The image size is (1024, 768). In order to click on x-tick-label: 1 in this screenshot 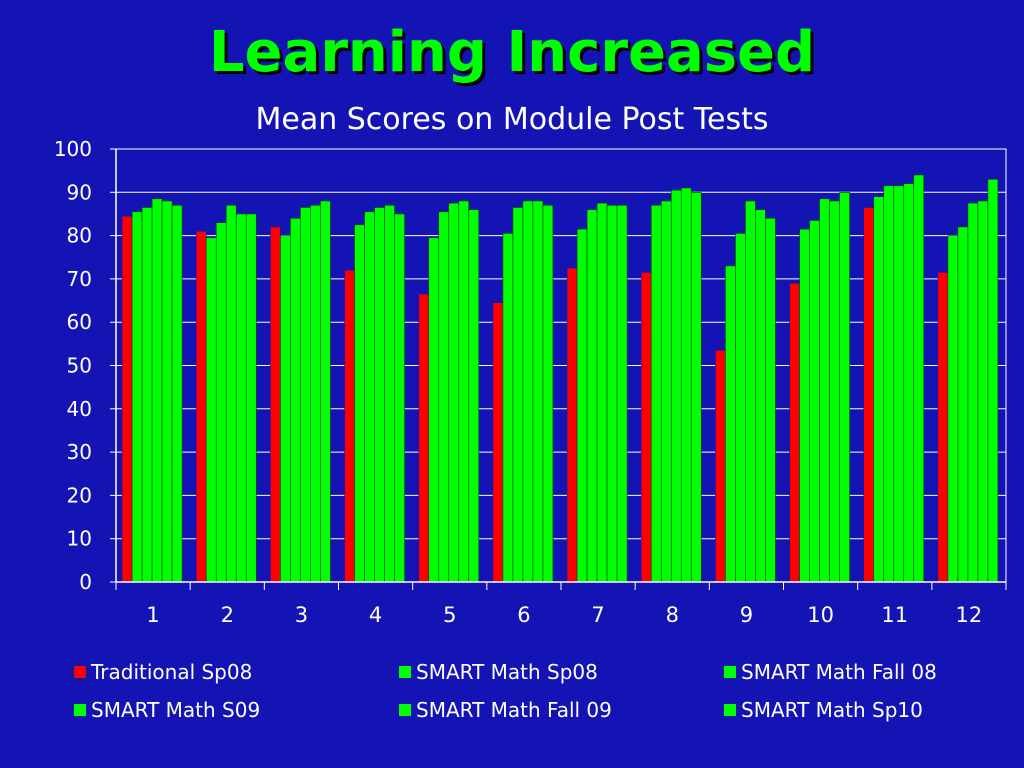, I will do `click(152, 615)`.